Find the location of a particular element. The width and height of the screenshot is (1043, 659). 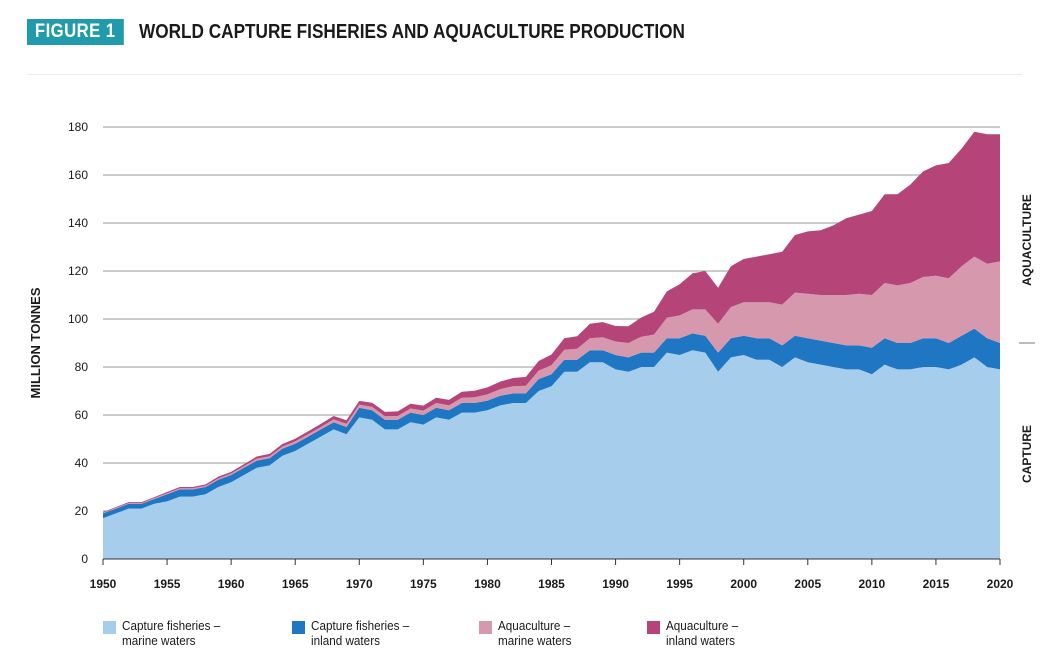

right-side-labels: AQUACULTURE CAPTURE is located at coordinates (1027, 338).